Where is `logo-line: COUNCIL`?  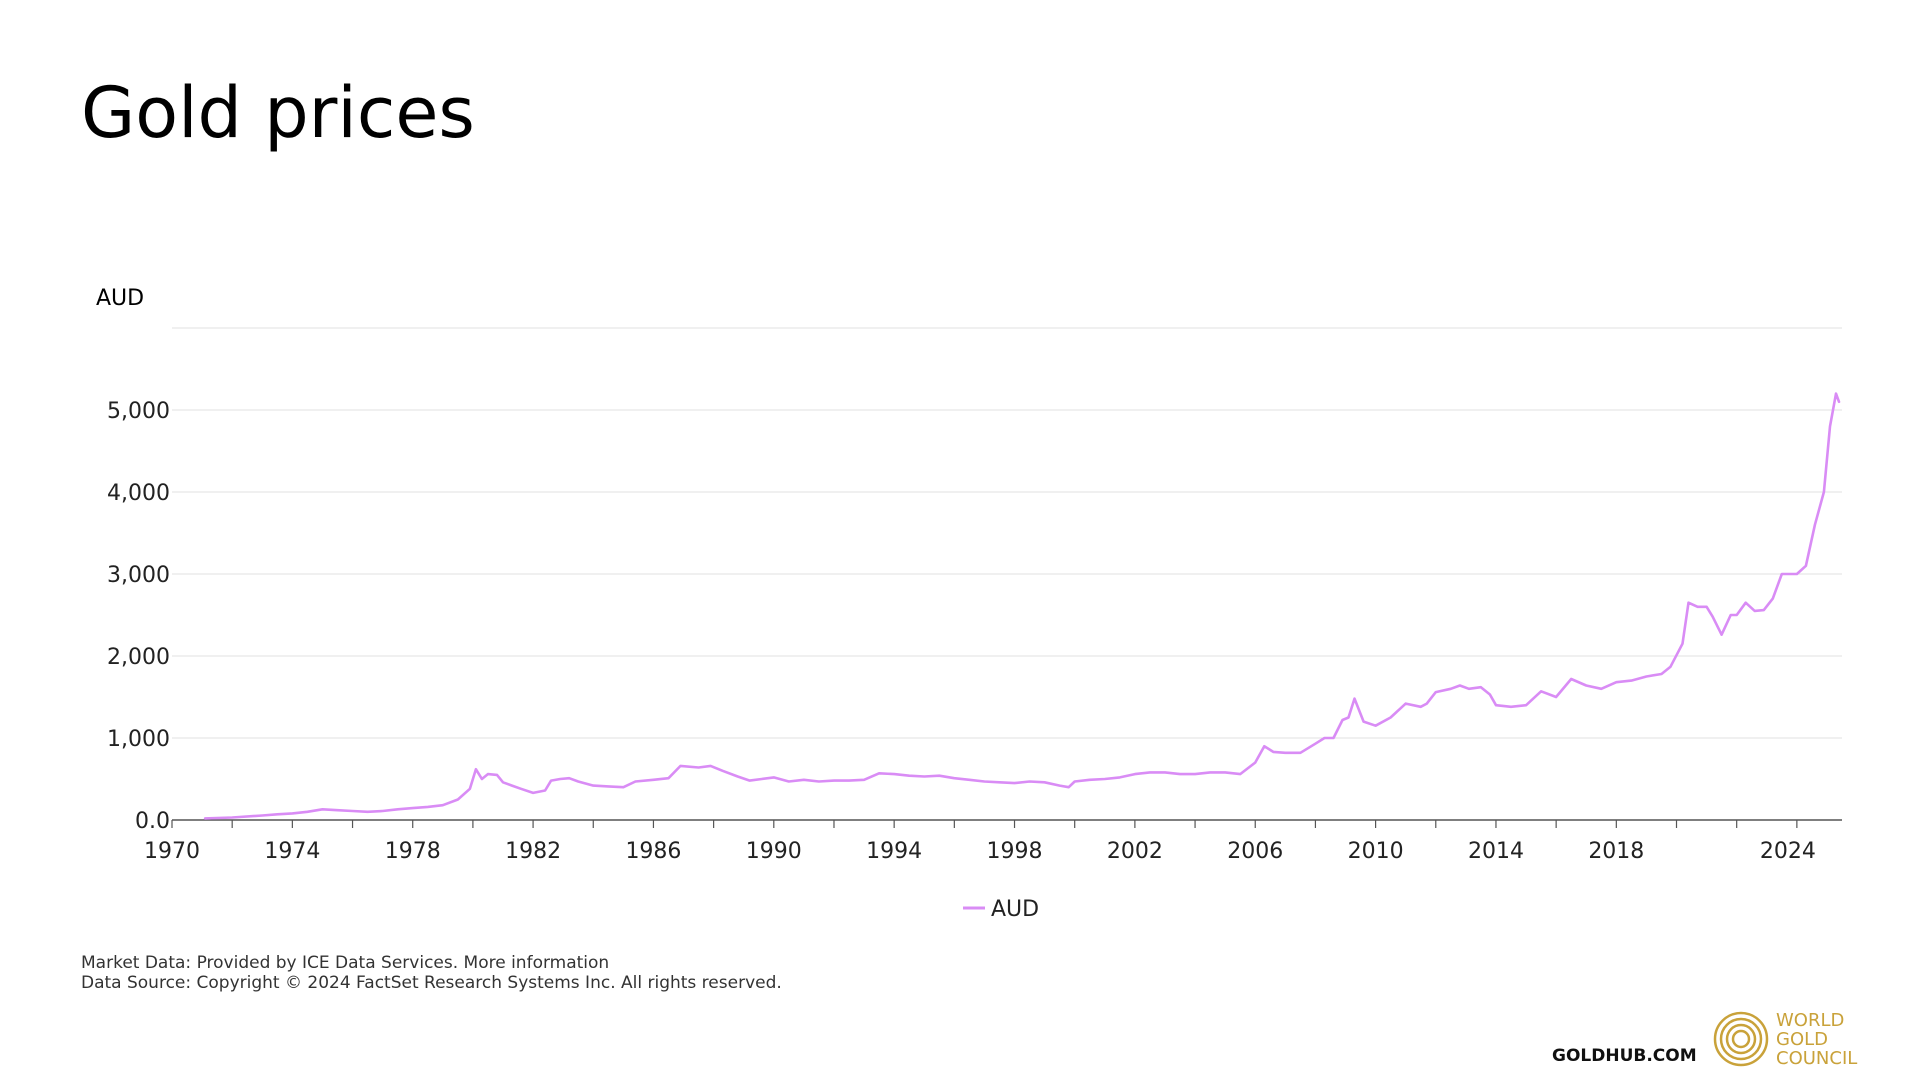
logo-line: COUNCIL is located at coordinates (1817, 1058).